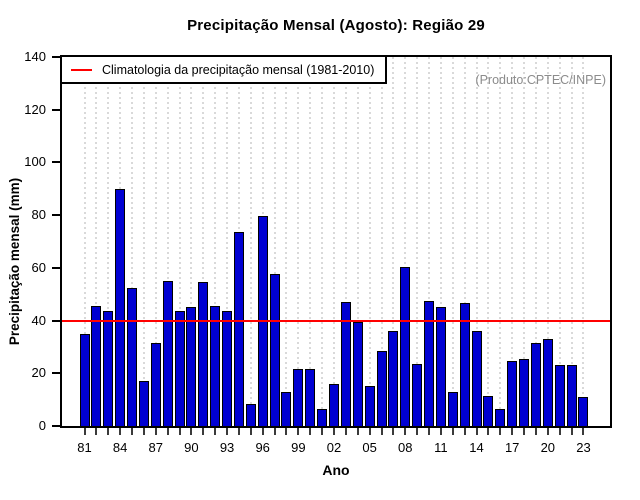  I want to click on bar-2020, so click(547, 382).